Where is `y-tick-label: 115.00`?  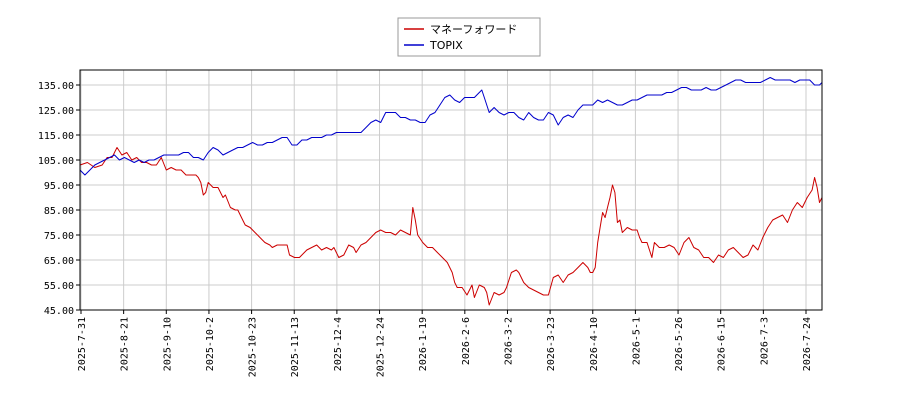
y-tick-label: 115.00 is located at coordinates (56, 136).